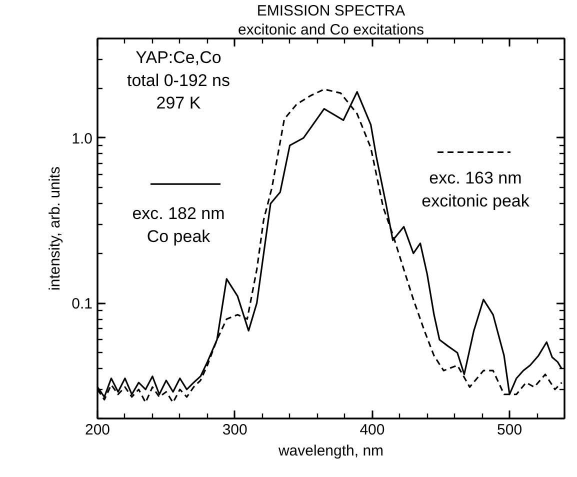 The height and width of the screenshot is (477, 577). I want to click on x-axis-title: wavelength, nm, so click(330, 451).